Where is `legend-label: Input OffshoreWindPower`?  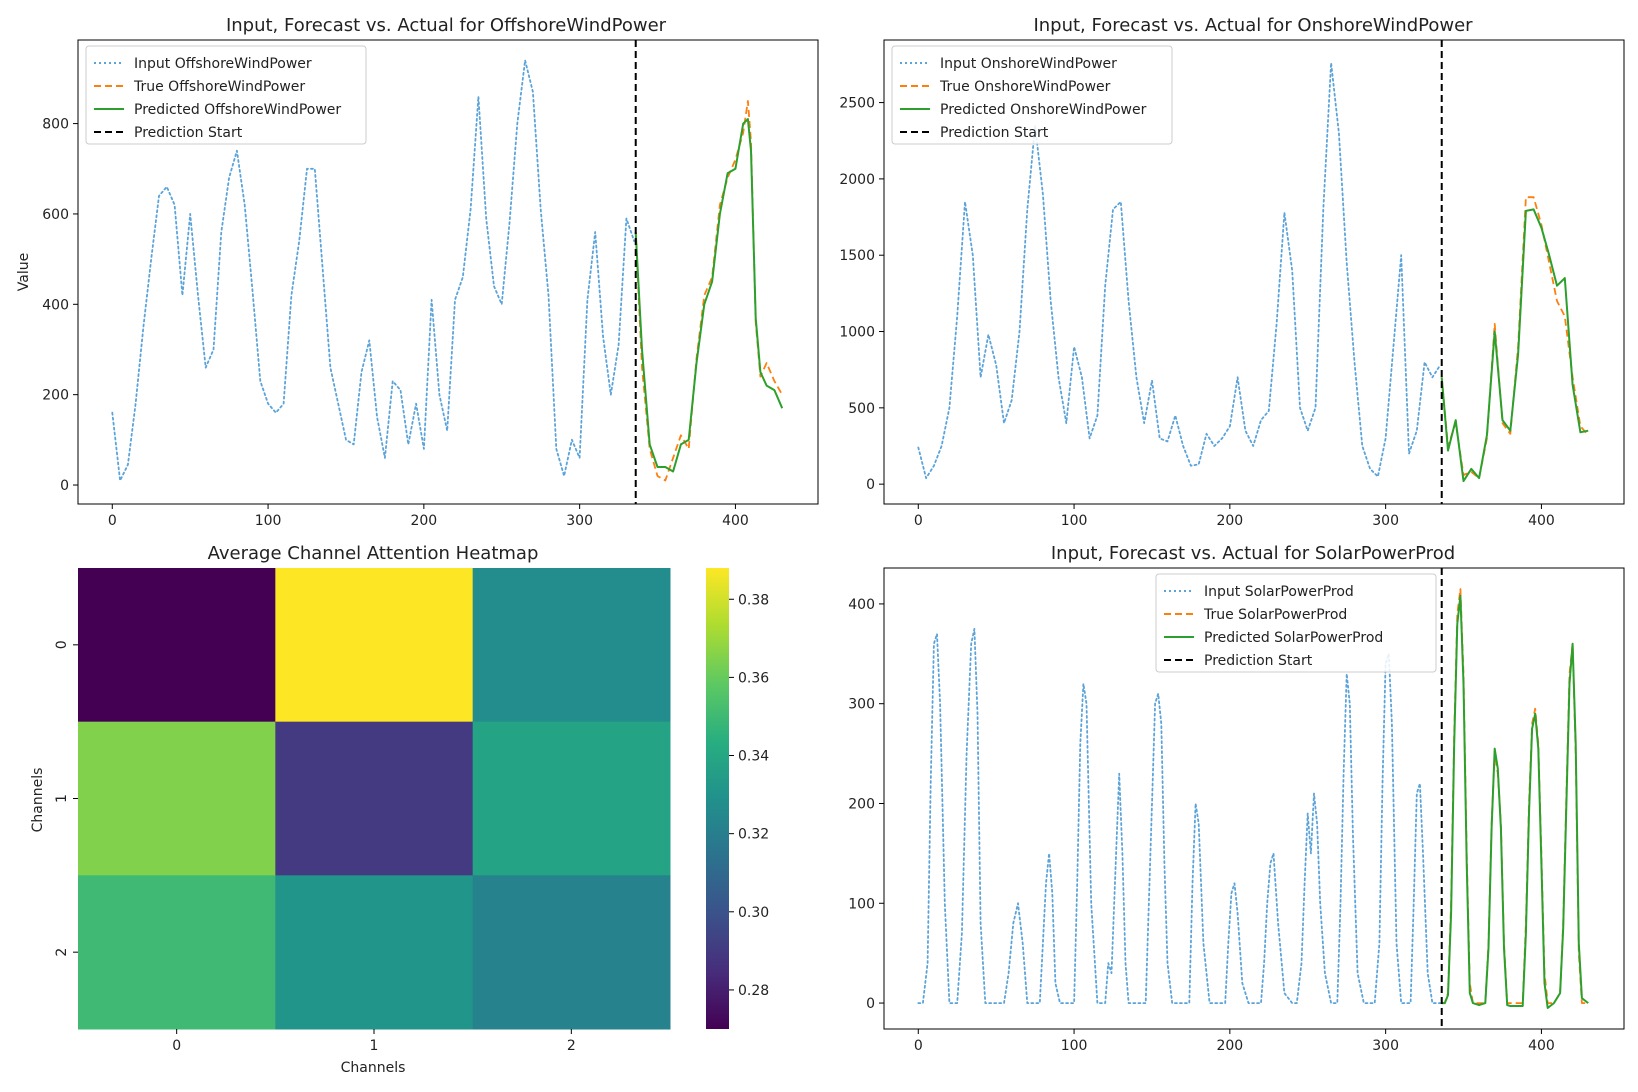
legend-label: Input OffshoreWindPower is located at coordinates (223, 64).